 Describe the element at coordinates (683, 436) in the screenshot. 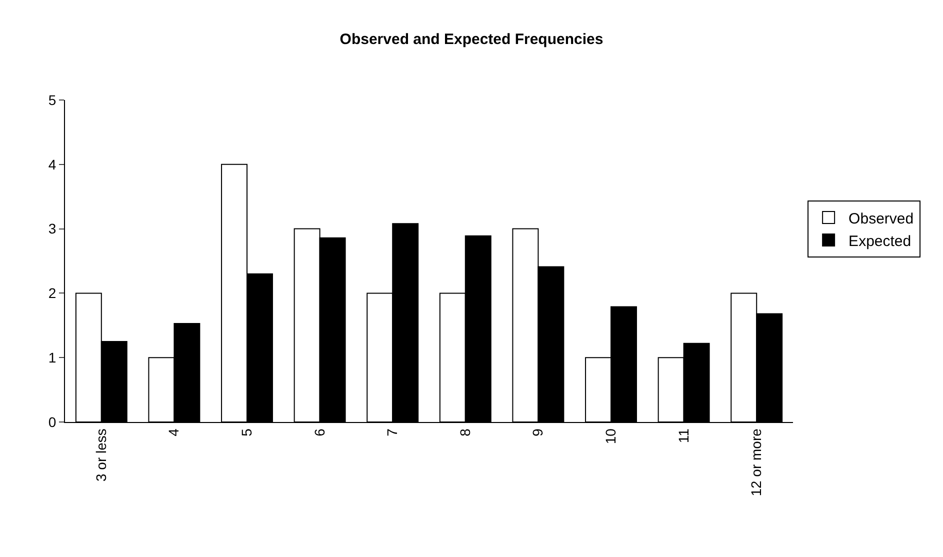

I see `x-tick-label: 11` at that location.